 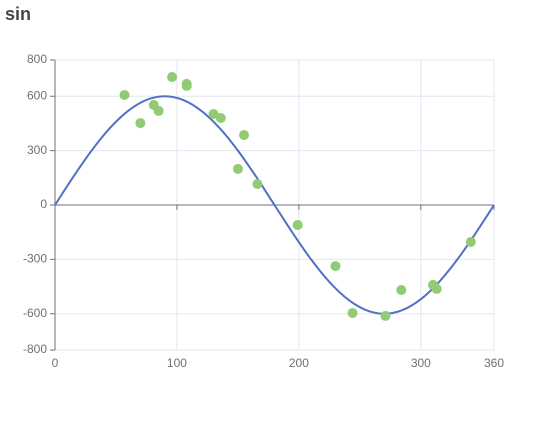 What do you see at coordinates (35, 259) in the screenshot?
I see `y-tick-label: -300` at bounding box center [35, 259].